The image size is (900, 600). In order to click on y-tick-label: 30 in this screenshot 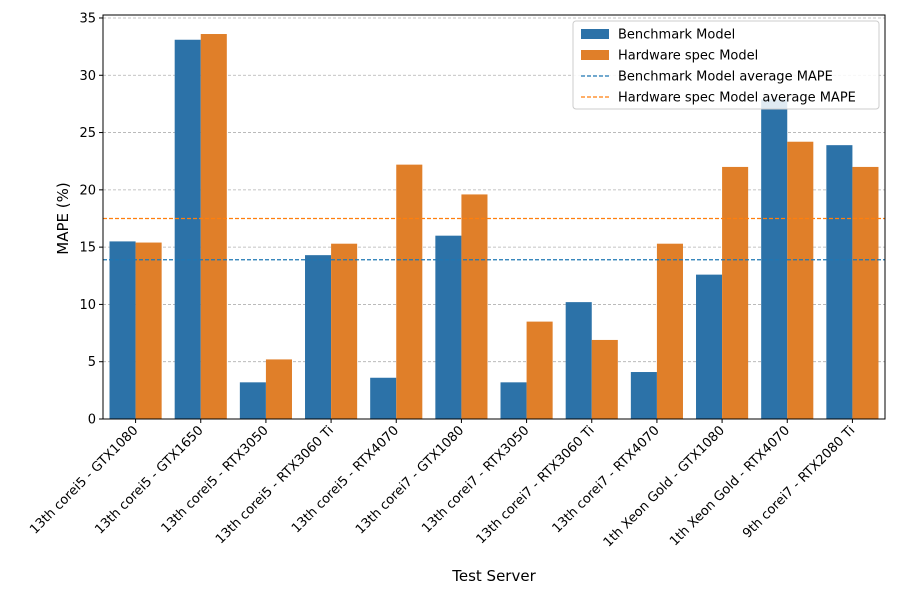, I will do `click(87, 76)`.